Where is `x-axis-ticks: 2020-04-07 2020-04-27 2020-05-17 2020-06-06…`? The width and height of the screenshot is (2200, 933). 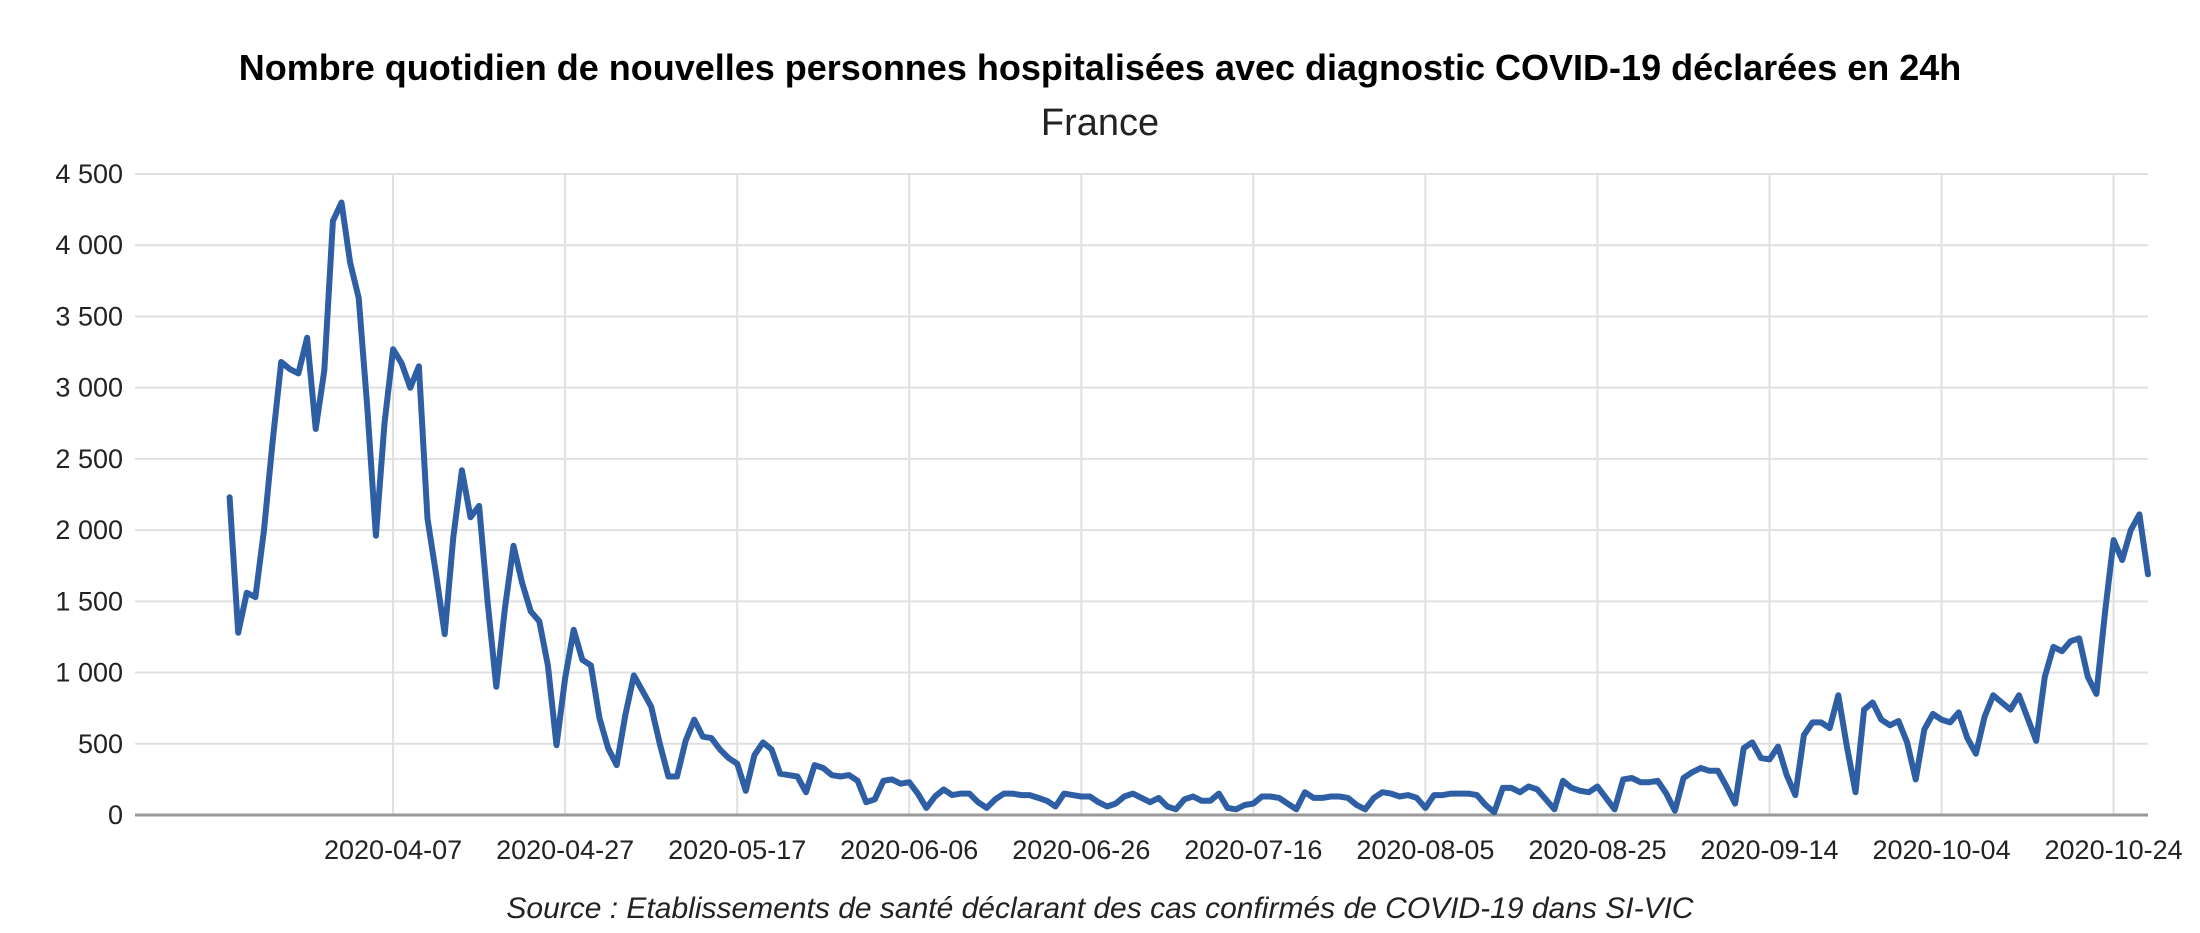 x-axis-ticks: 2020-04-07 2020-04-27 2020-05-17 2020-06-06… is located at coordinates (1253, 850).